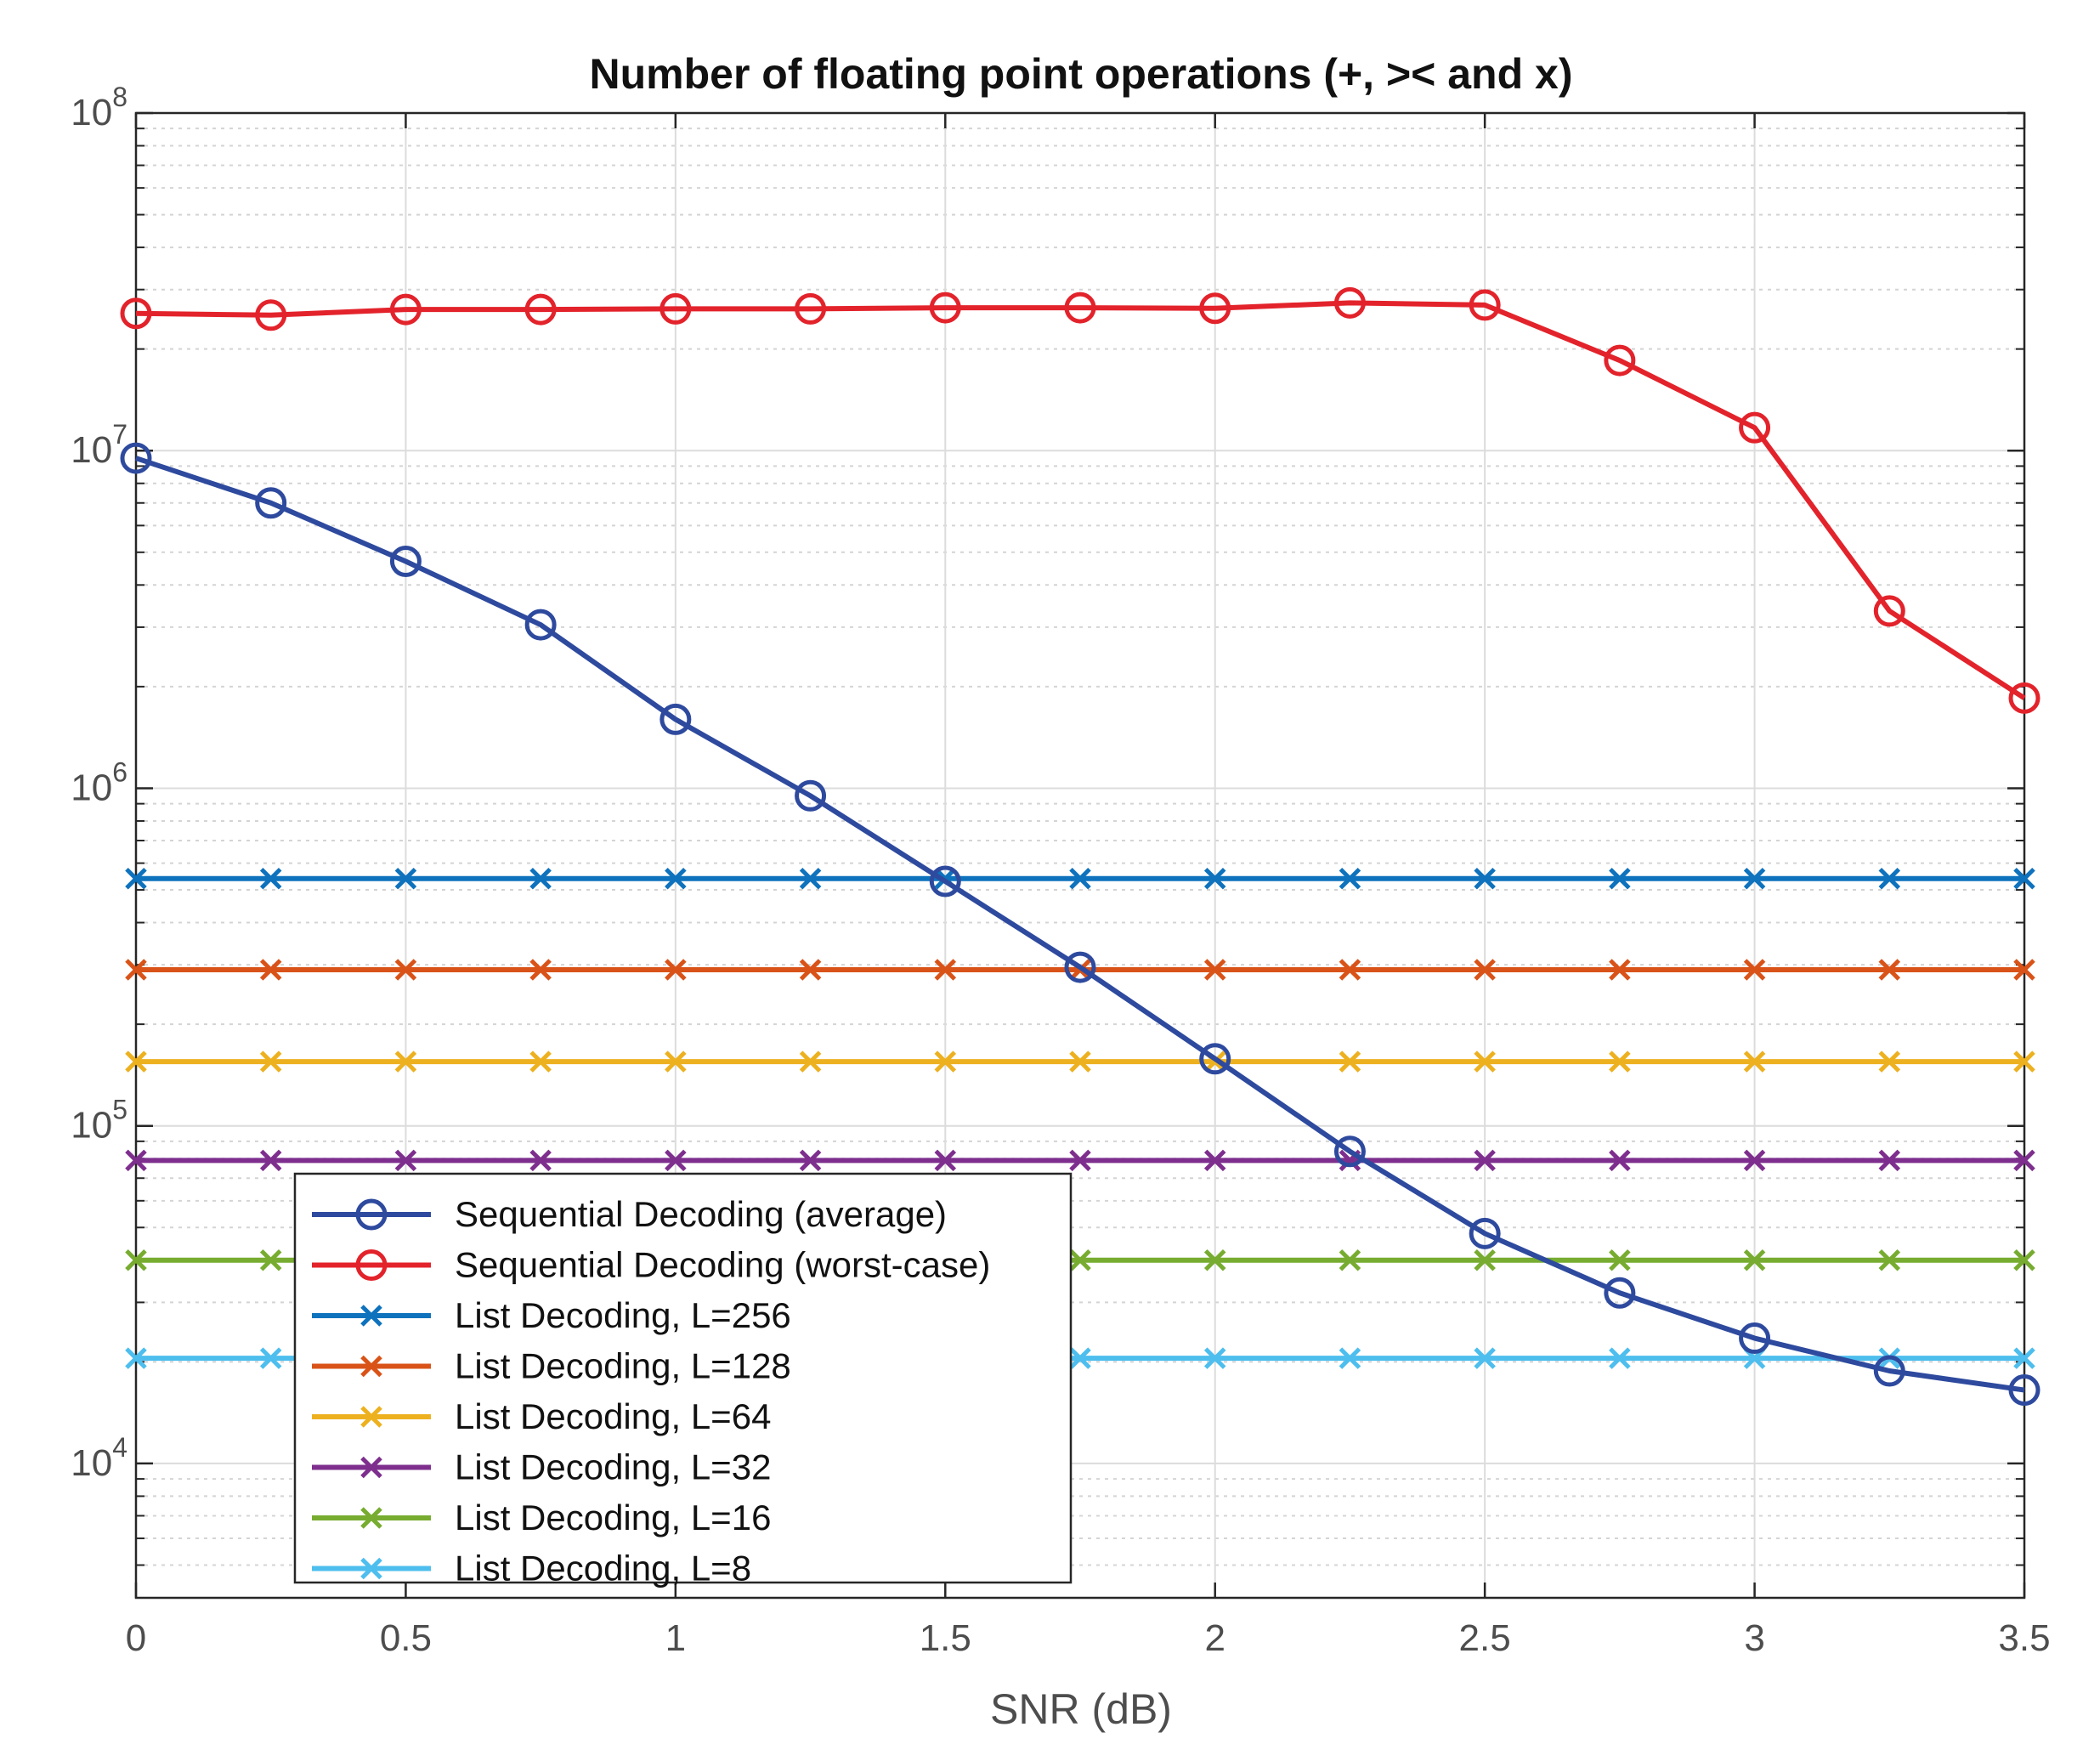 This screenshot has width=2100, height=1761. Describe the element at coordinates (120, 1448) in the screenshot. I see `y-tick-exponent: 4` at that location.